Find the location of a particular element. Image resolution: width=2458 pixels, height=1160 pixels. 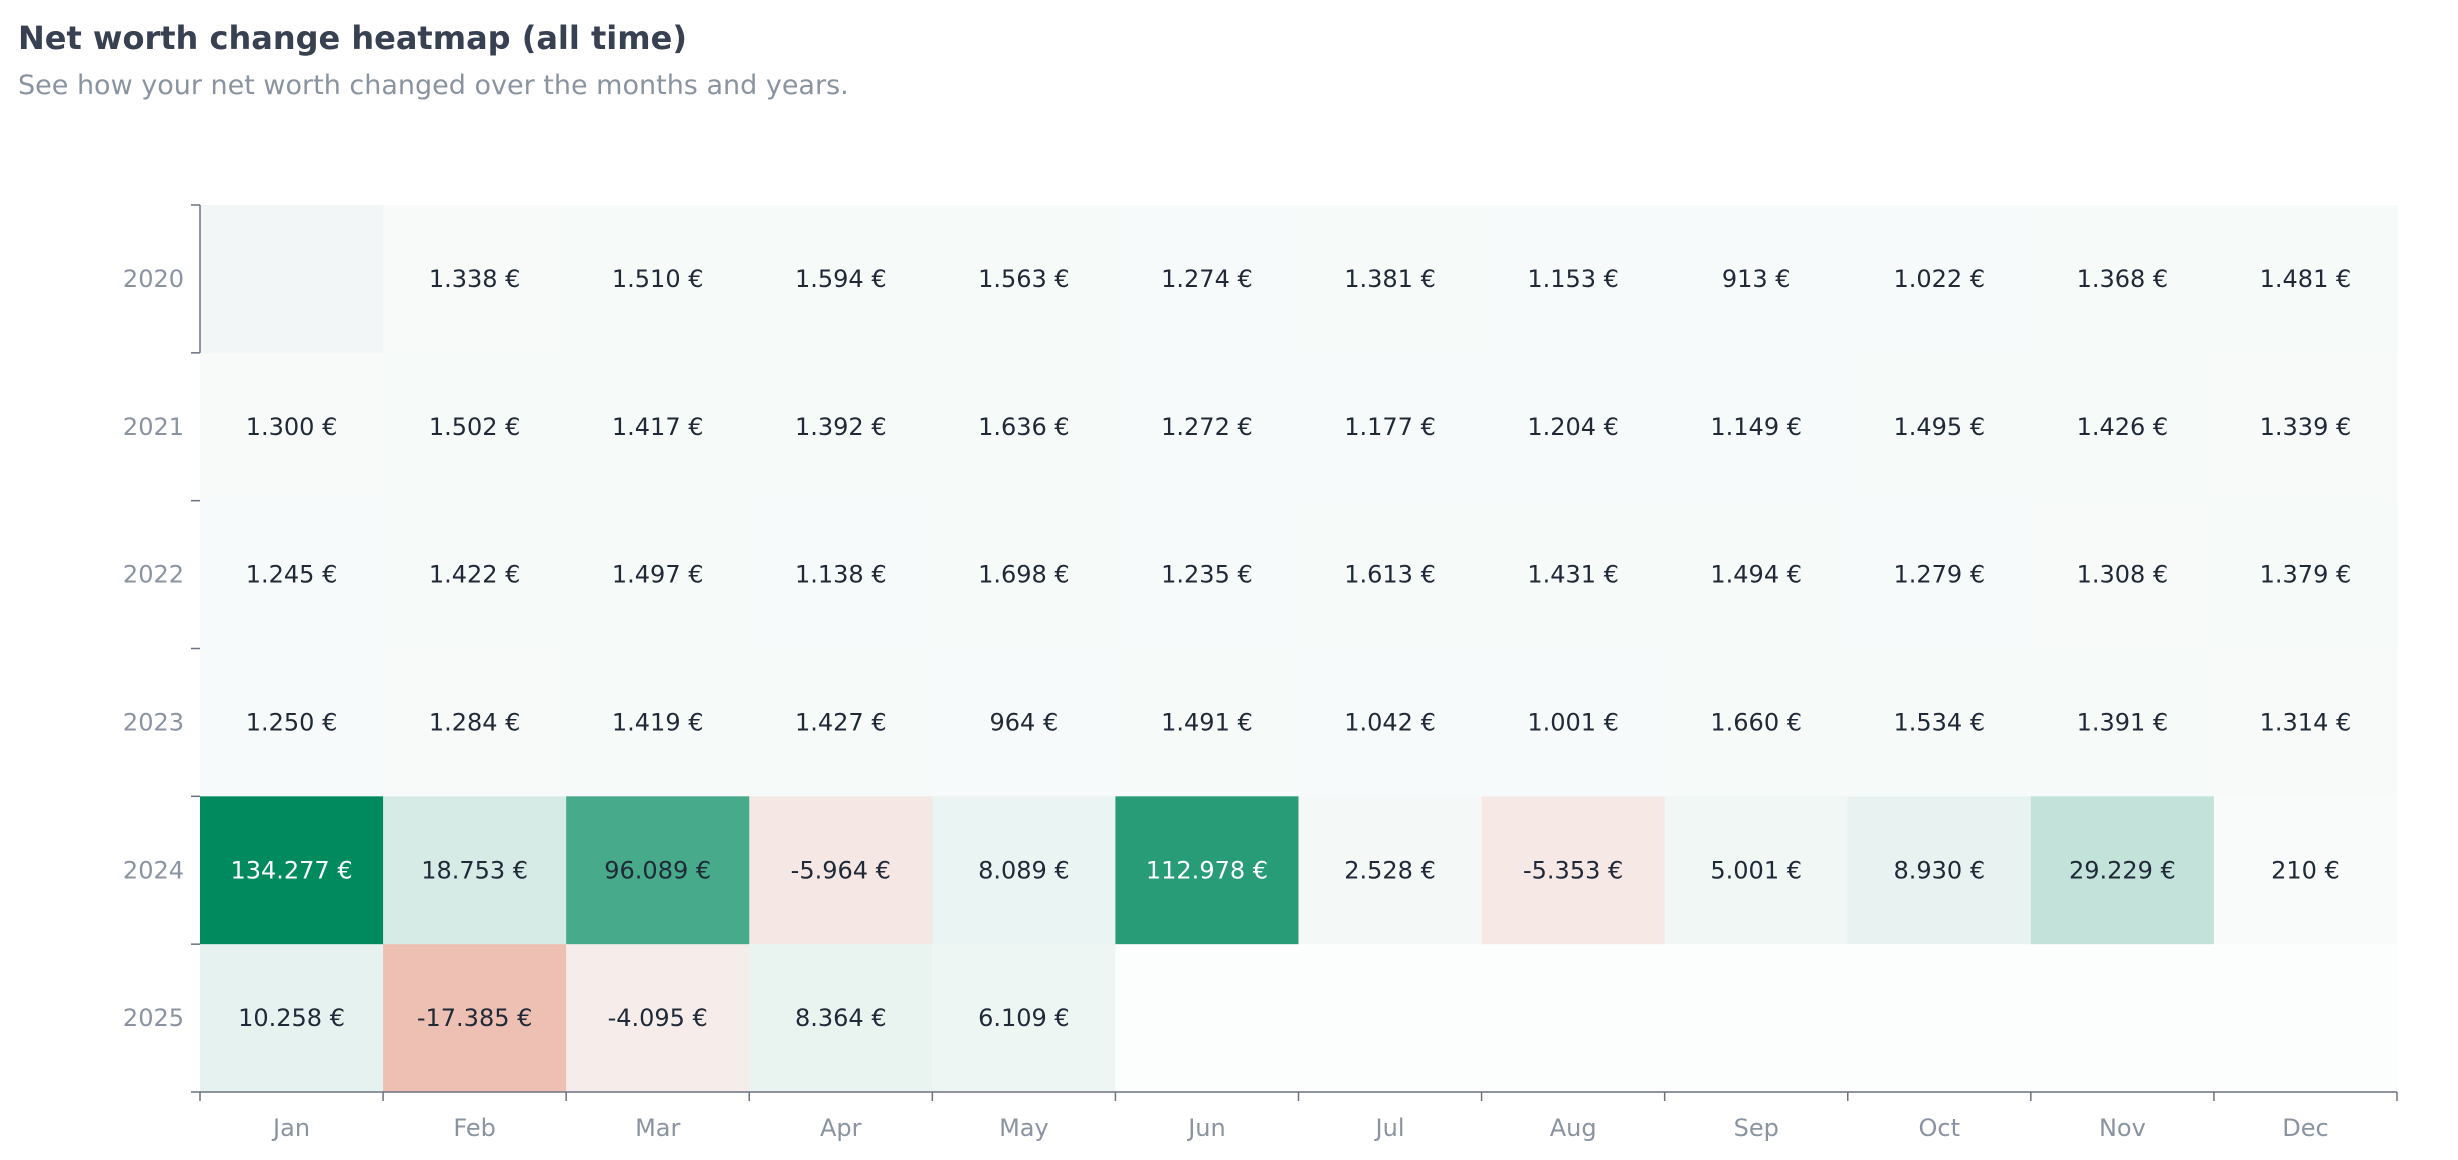

y-tick-label-2023: 2023 is located at coordinates (153, 722).